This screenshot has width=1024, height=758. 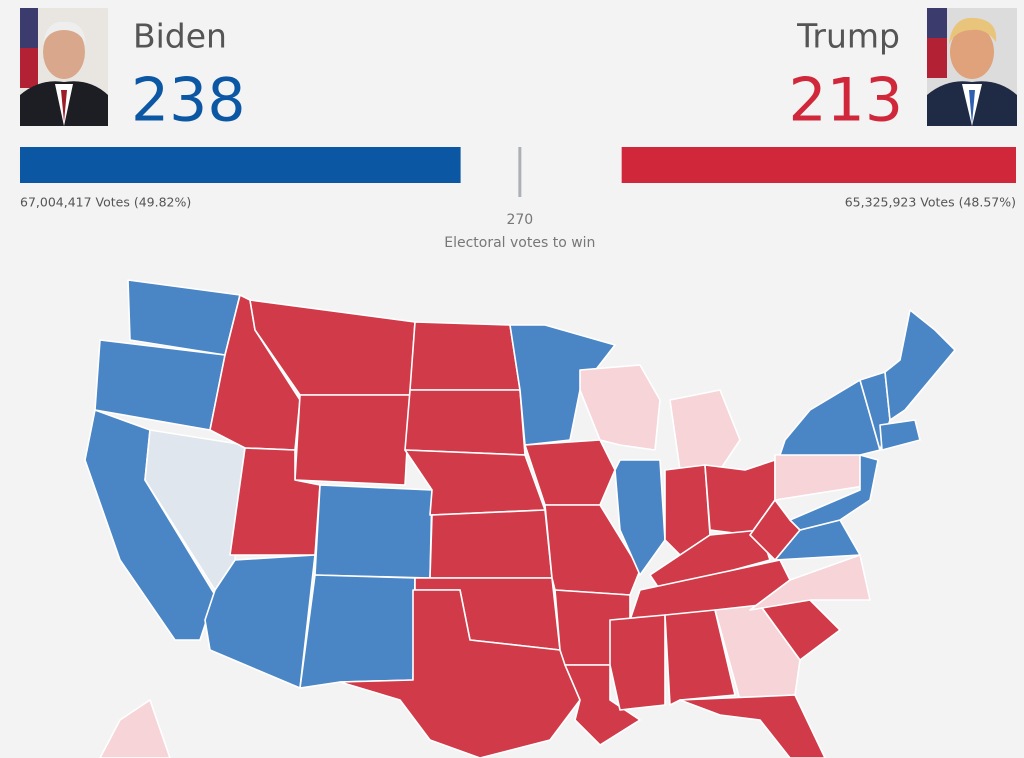 I want to click on biden-photo, so click(x=64, y=67).